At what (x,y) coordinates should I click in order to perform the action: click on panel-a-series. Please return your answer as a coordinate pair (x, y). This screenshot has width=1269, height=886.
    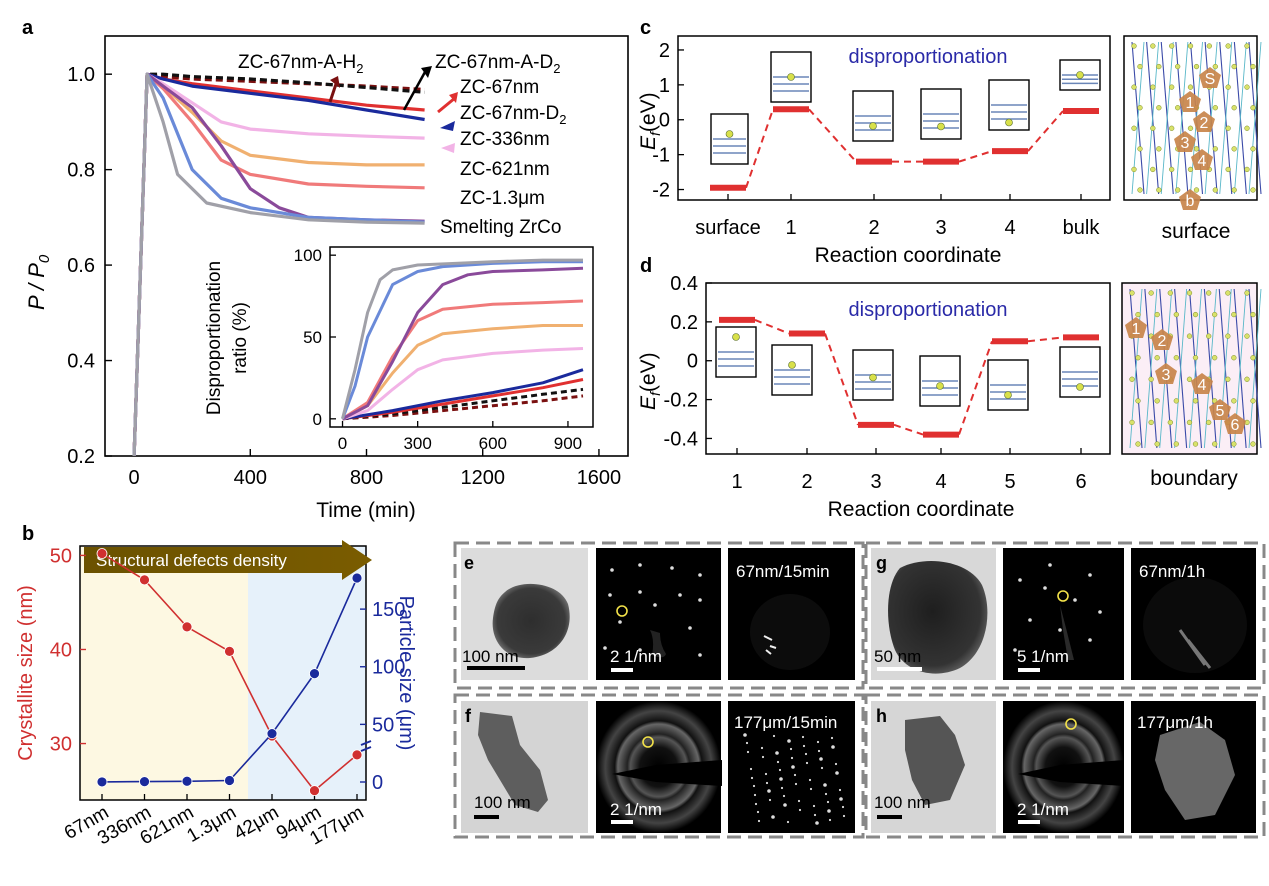
    Looking at the image, I should click on (278, 264).